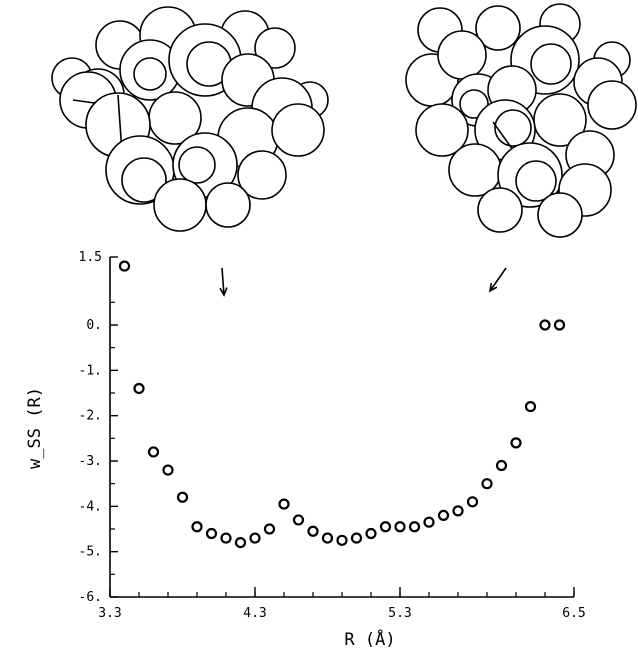 The width and height of the screenshot is (638, 657). Describe the element at coordinates (35, 428) in the screenshot. I see `y-axis-title: w_SS (R)` at that location.